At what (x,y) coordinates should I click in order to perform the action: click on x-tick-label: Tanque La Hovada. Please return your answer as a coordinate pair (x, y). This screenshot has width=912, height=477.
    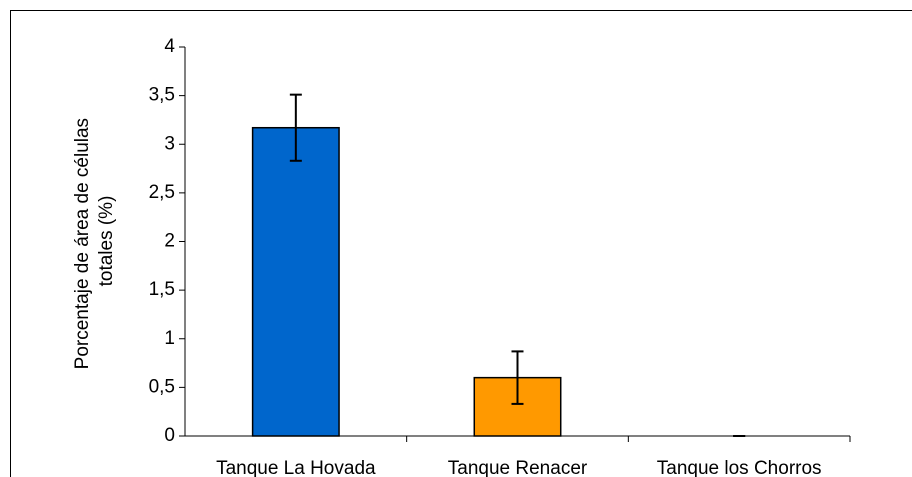
    Looking at the image, I should click on (296, 467).